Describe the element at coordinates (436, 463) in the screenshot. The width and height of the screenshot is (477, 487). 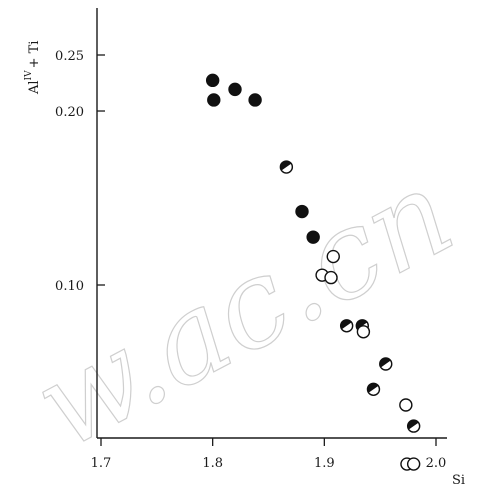
I see `x-tick-label: 2.0` at that location.